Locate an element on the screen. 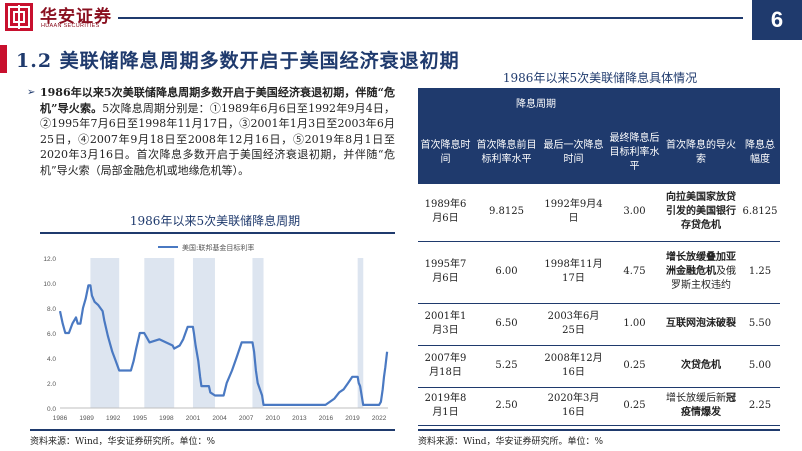  col-header: 首次降息前目标利率水平 is located at coordinates (506, 153).